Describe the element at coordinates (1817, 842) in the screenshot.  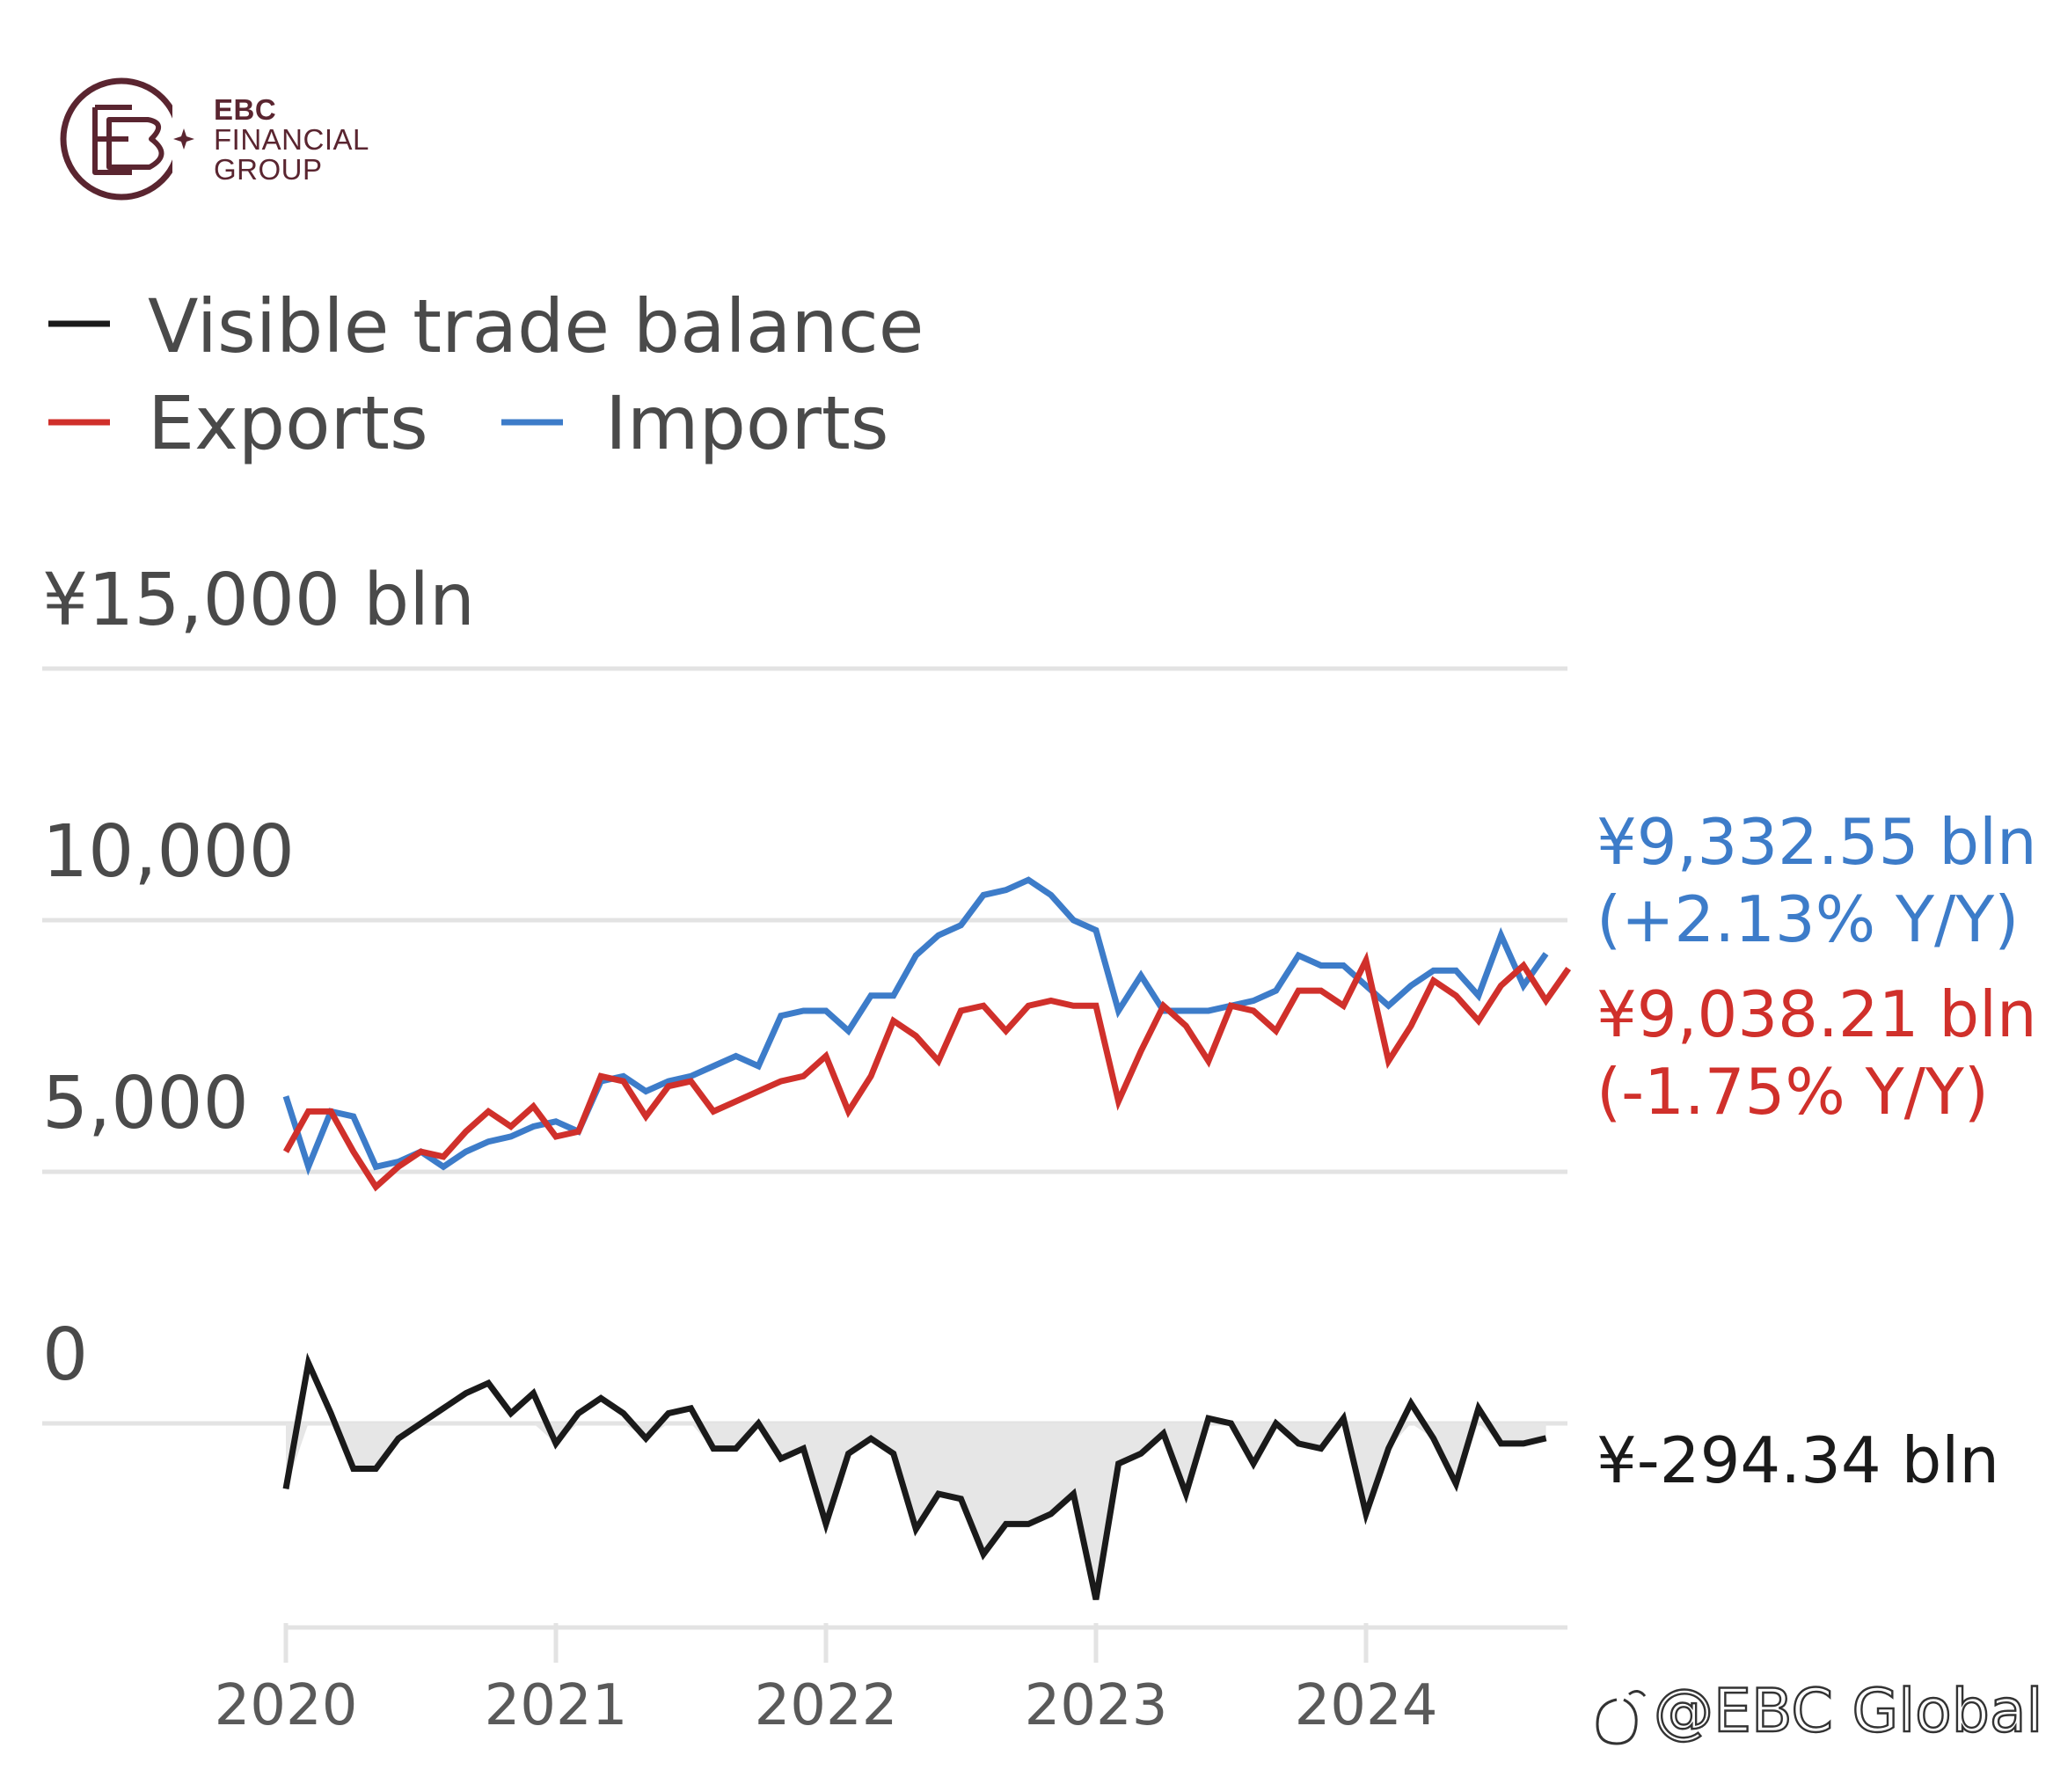
I see `annotation-0-line-0: ¥9,332.55 bln` at that location.